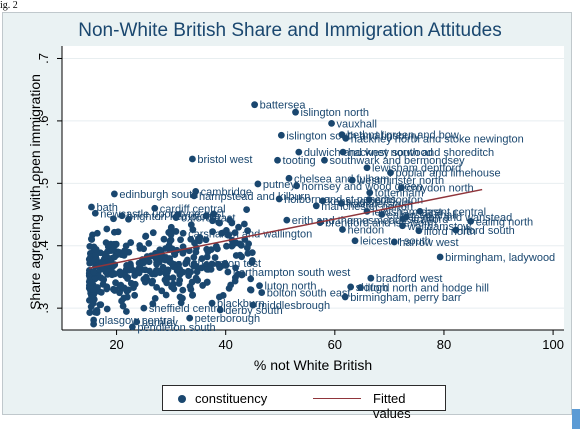  What do you see at coordinates (409, 279) in the screenshot?
I see `point-label: bradford west` at bounding box center [409, 279].